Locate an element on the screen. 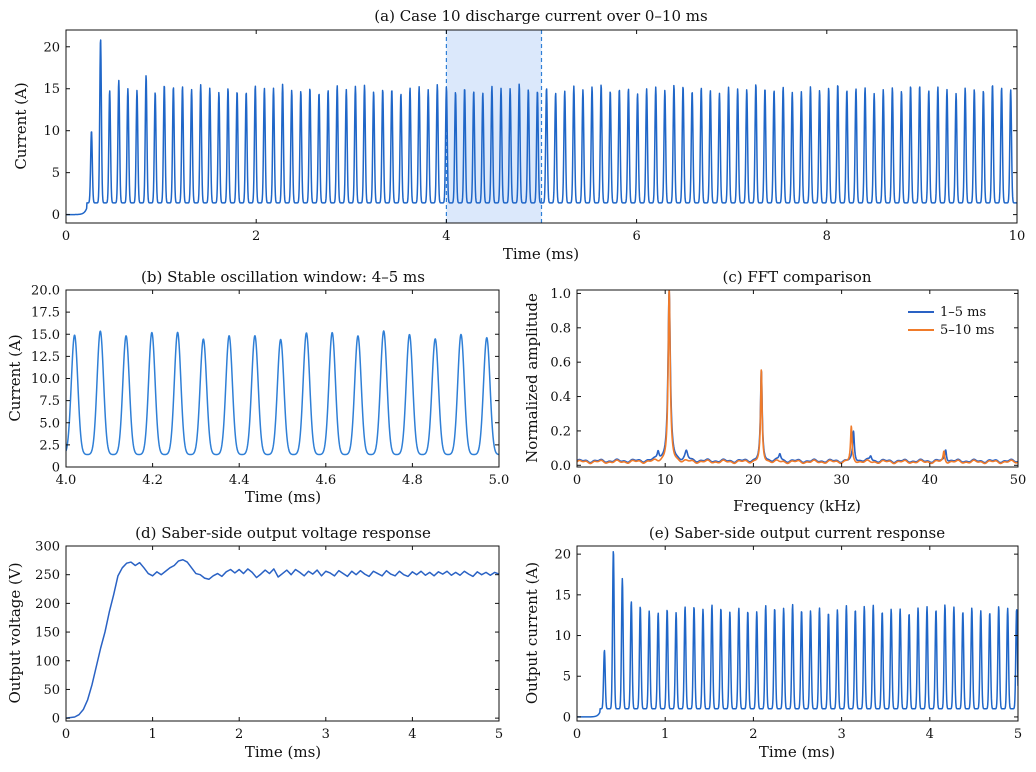  y-tick-label: 7.5 is located at coordinates (49, 401).